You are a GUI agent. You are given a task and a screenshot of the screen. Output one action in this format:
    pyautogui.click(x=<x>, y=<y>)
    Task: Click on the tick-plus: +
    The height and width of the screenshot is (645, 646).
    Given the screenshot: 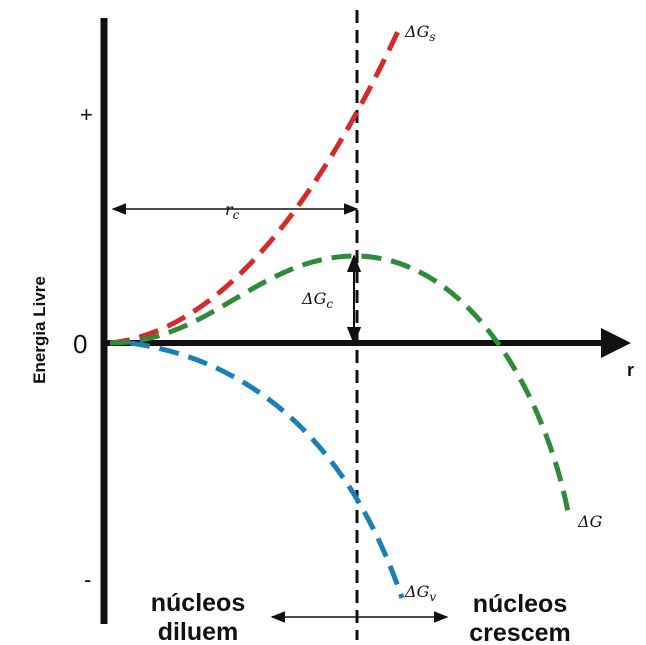 What is the action you would take?
    pyautogui.click(x=86, y=114)
    